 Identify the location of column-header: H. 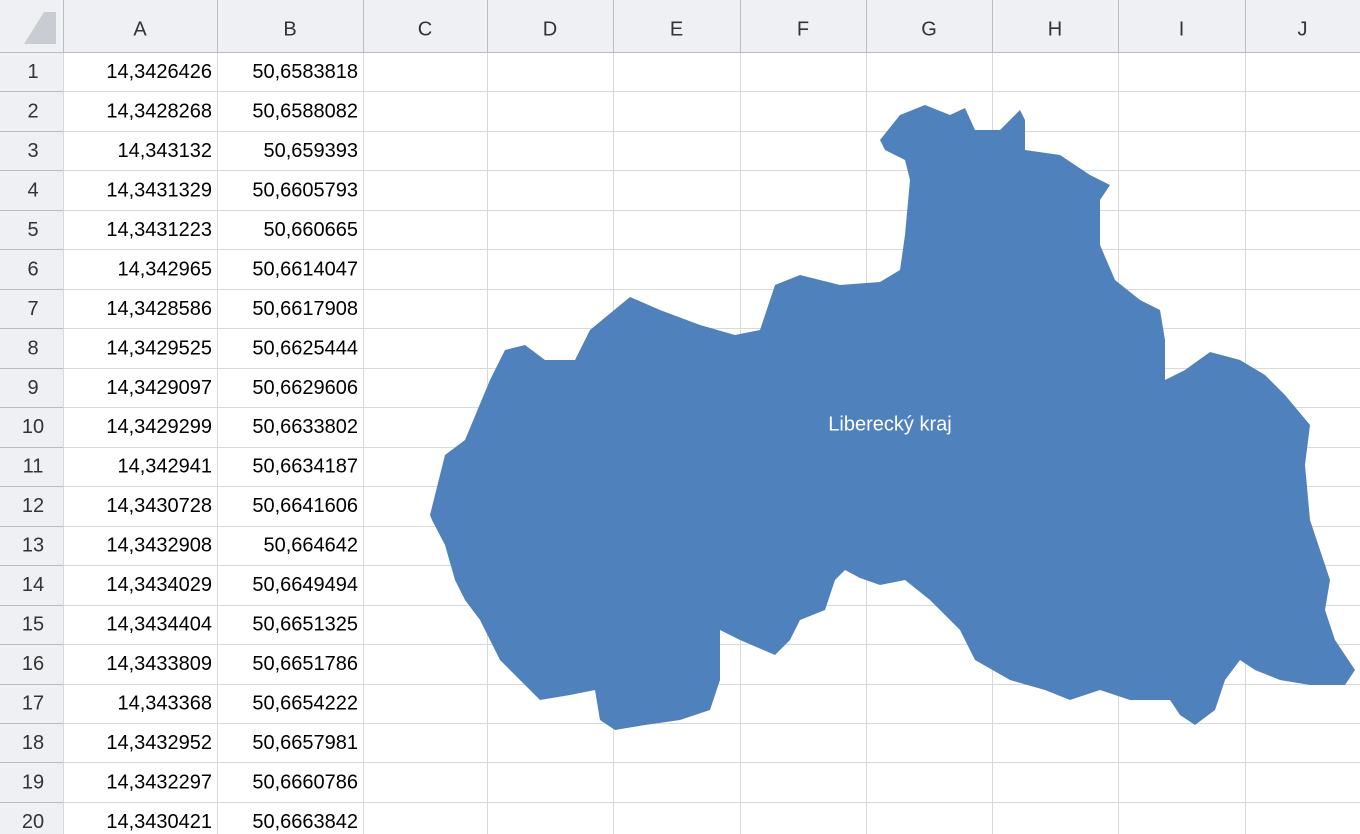
(1055, 29).